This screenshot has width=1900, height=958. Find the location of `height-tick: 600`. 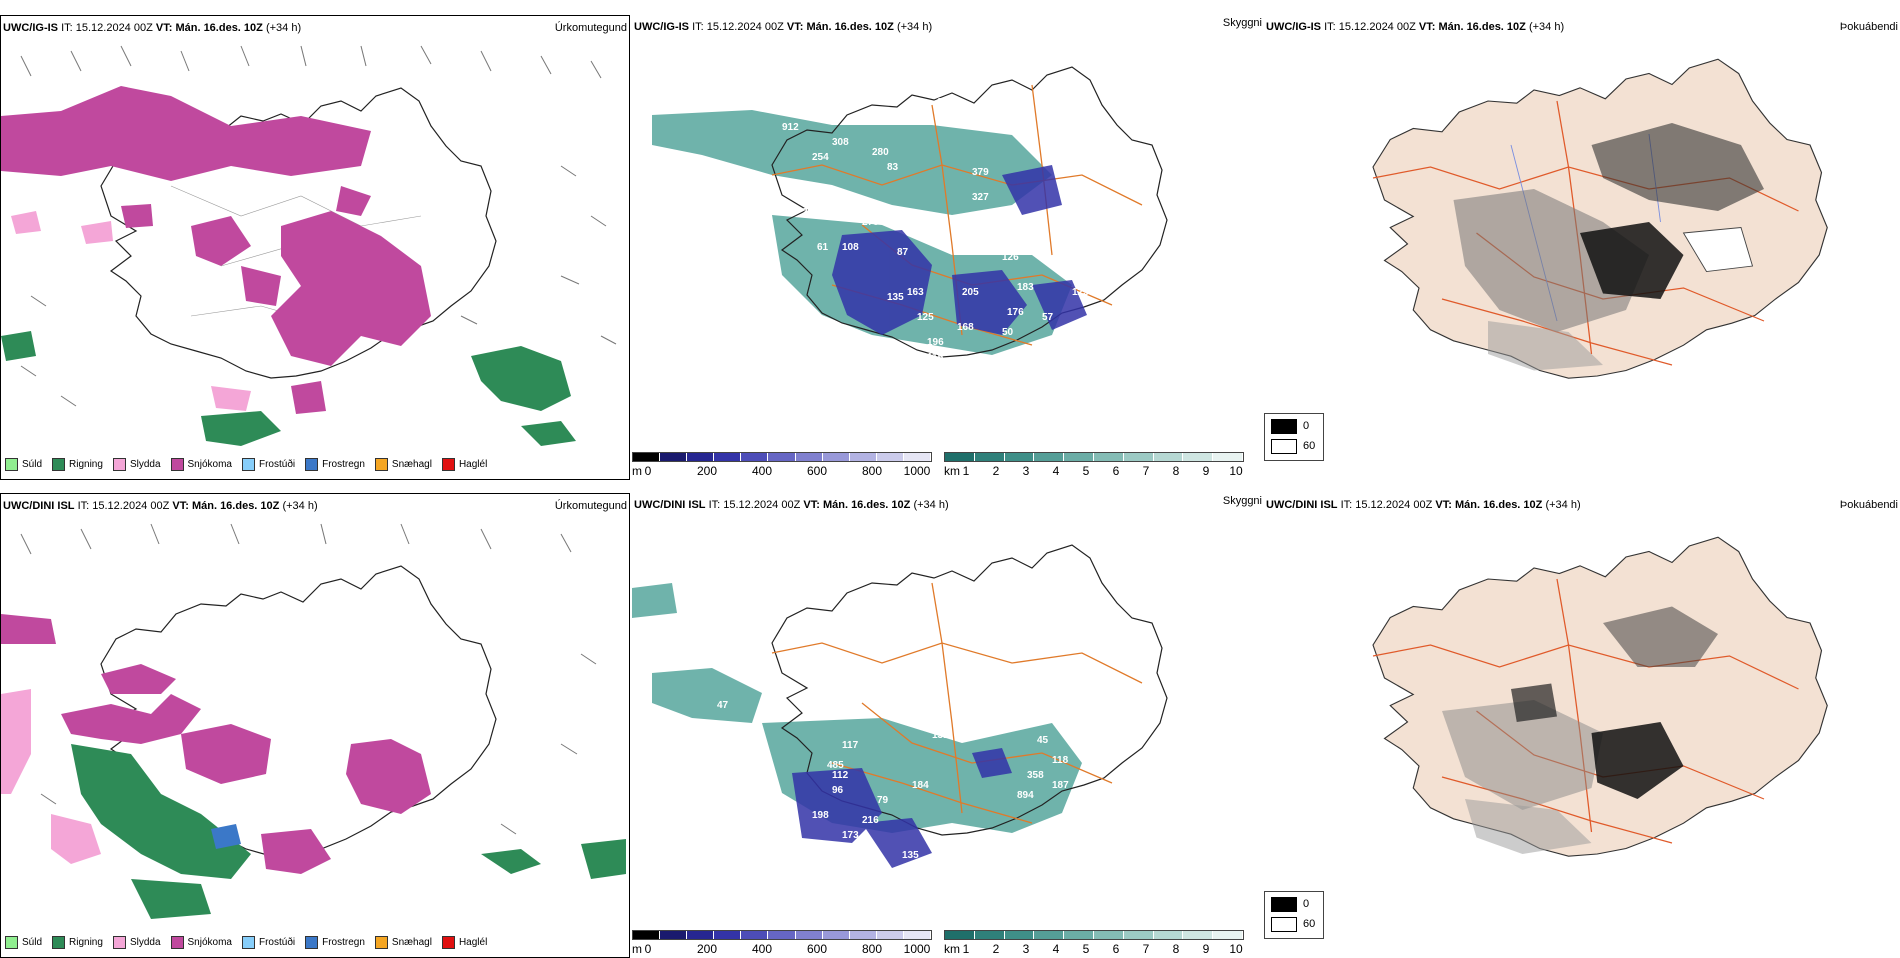

height-tick: 600 is located at coordinates (817, 949).